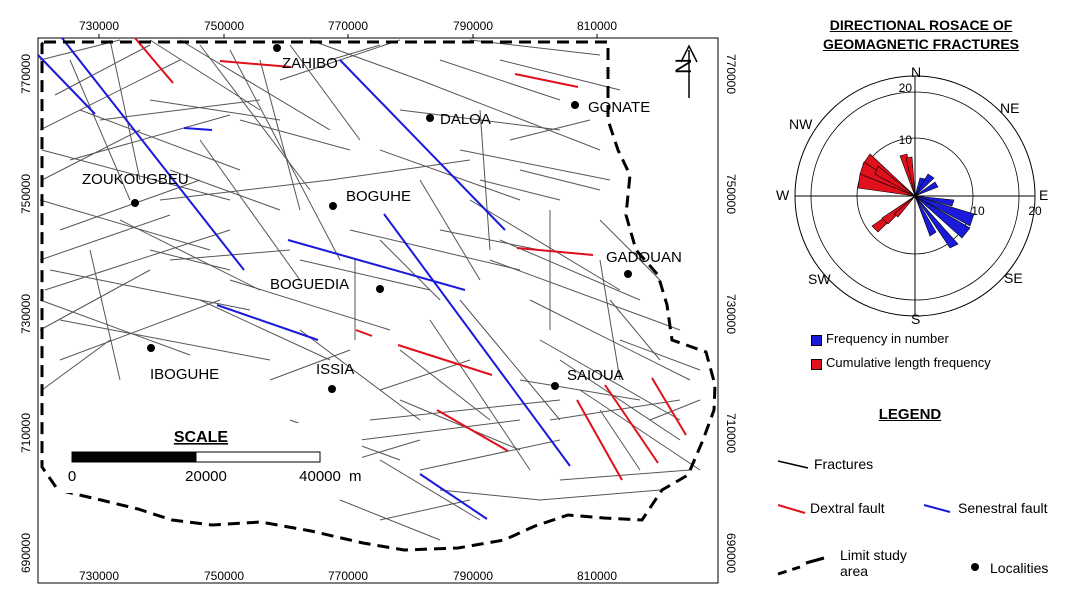 The image size is (1082, 590). I want to click on x-tick-top: 790000, so click(473, 26).